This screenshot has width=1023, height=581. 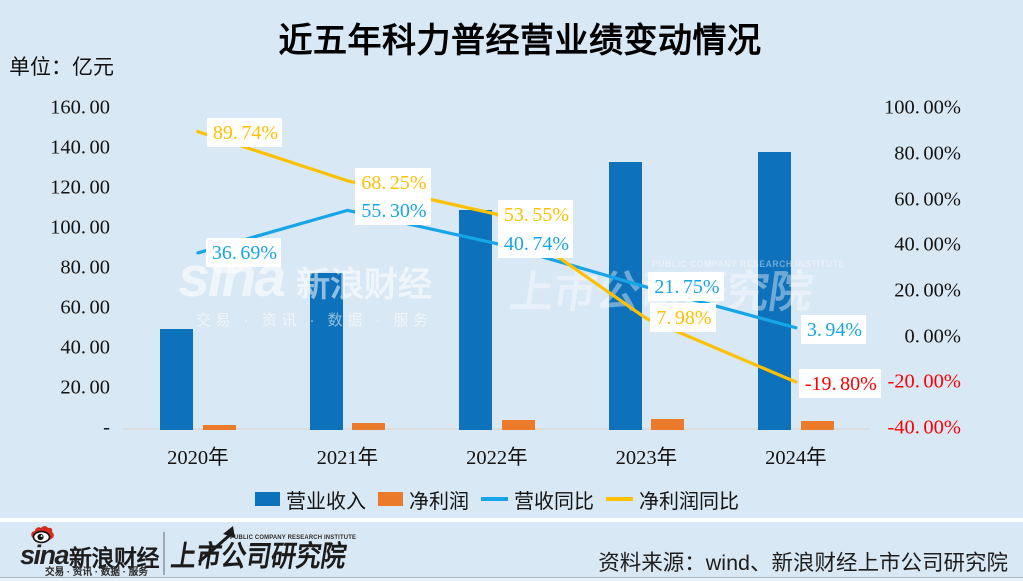 I want to click on revenue-bar-2024年, so click(x=775, y=290).